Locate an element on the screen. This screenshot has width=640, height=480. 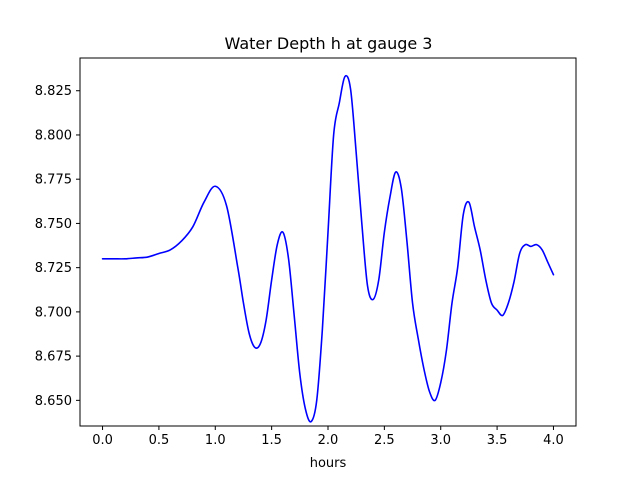
x-tick-label: 3.0 is located at coordinates (440, 440).